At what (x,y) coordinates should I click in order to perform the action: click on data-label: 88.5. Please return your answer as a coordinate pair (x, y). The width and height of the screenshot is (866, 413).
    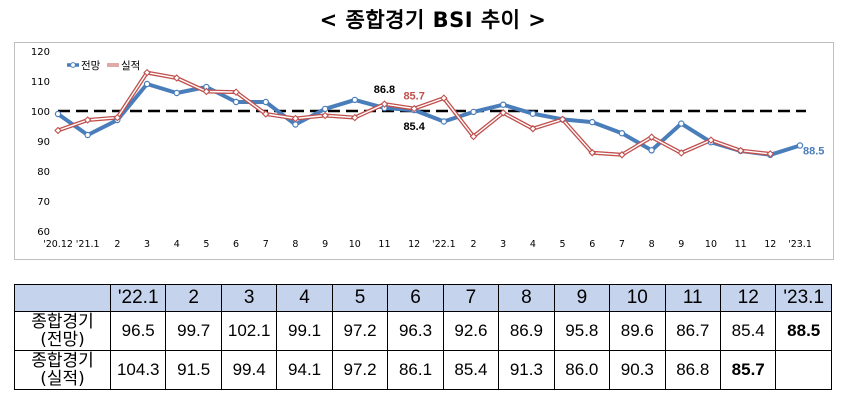
    Looking at the image, I should click on (813, 152).